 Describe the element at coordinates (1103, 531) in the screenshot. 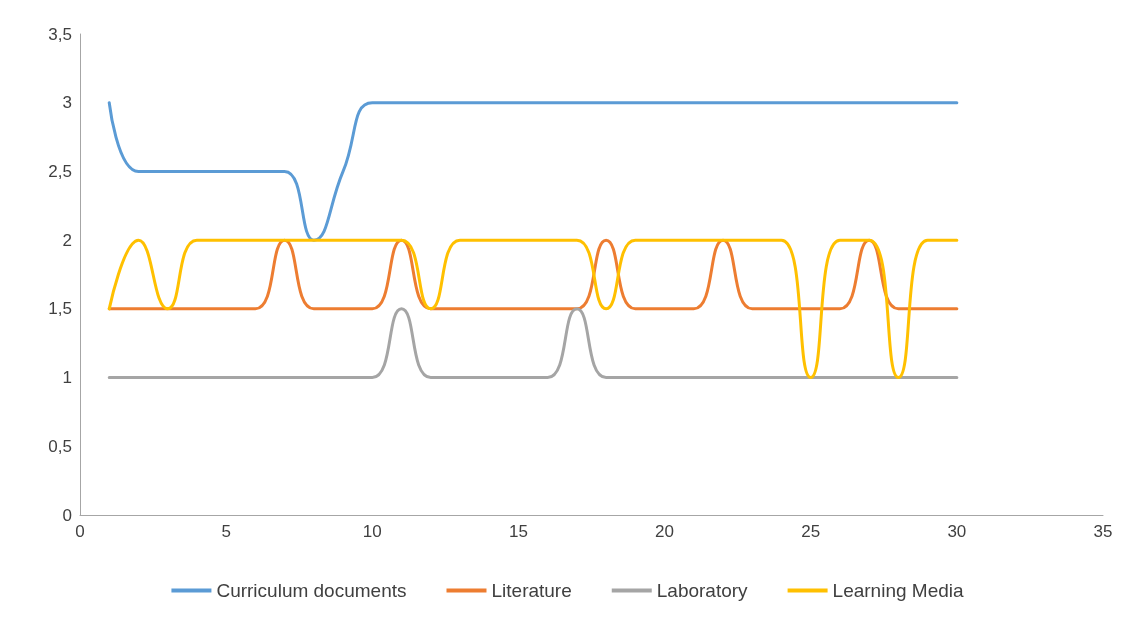

I see `x-tick-label: 35` at that location.